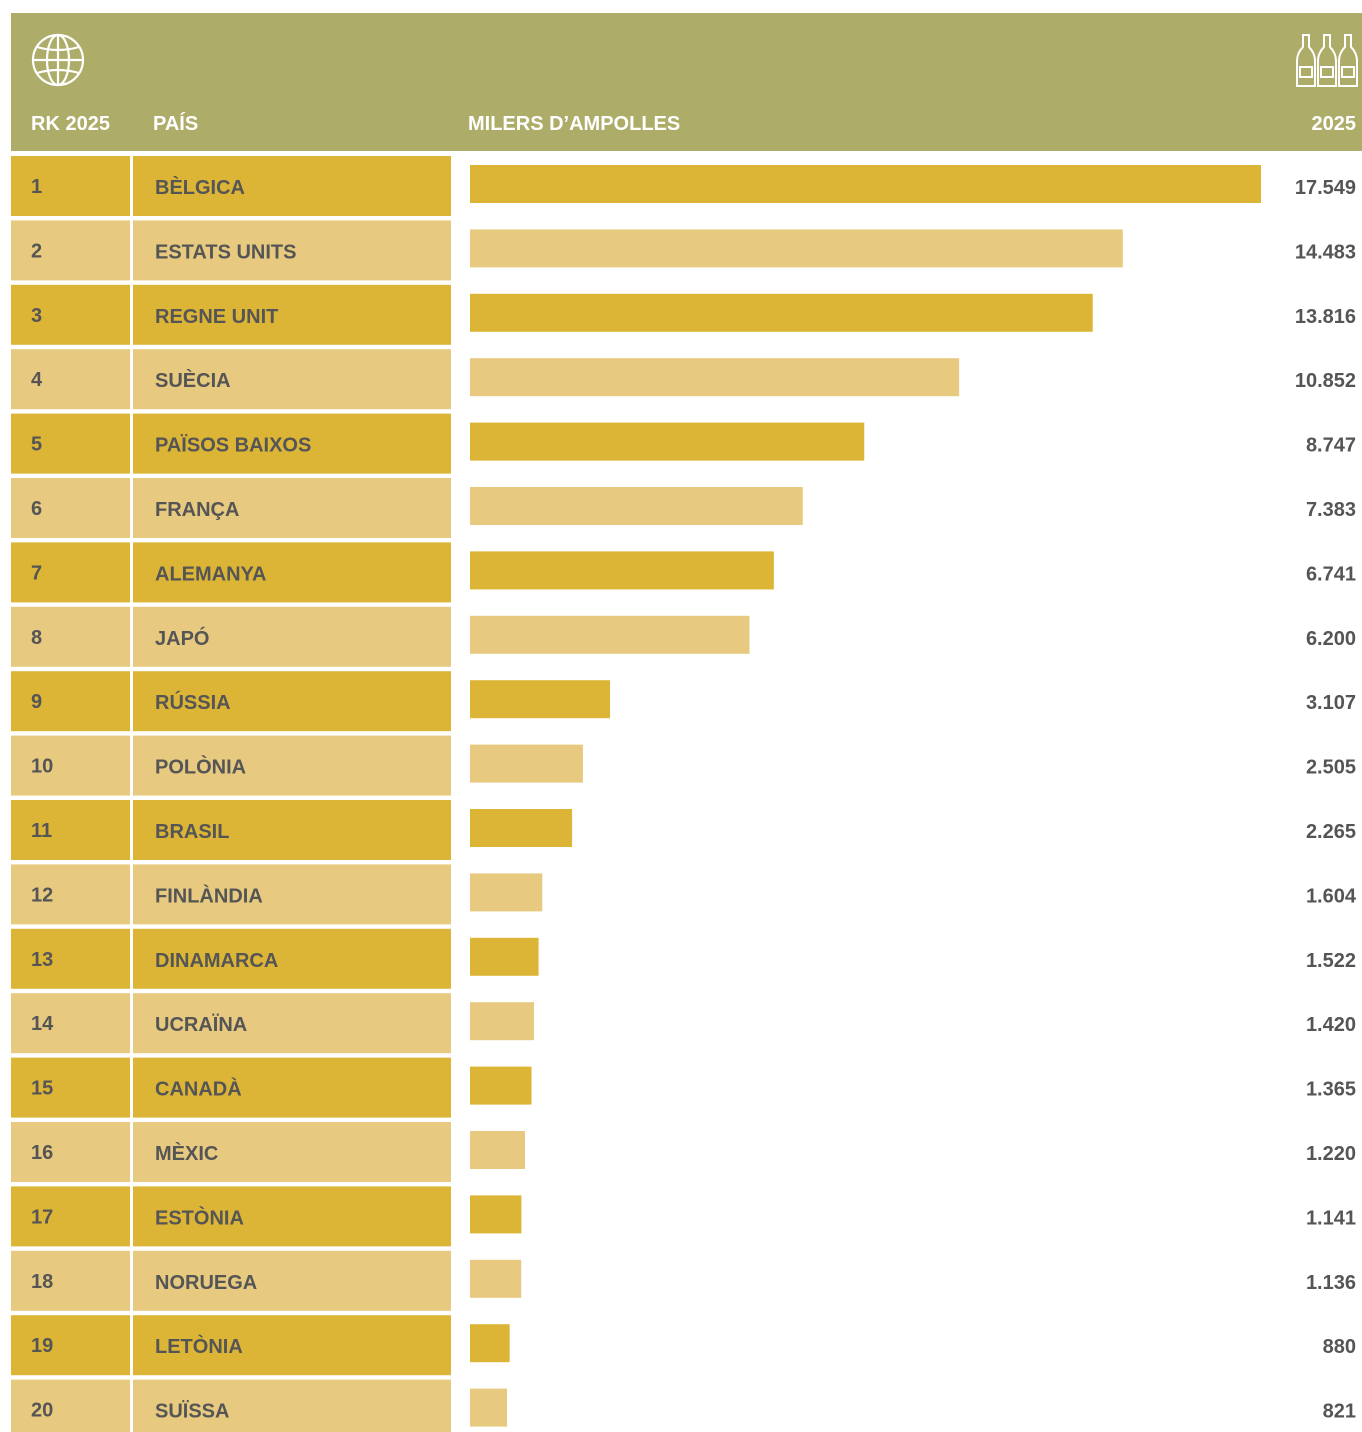 This screenshot has width=1362, height=1432. Describe the element at coordinates (42, 1153) in the screenshot. I see `rank-label: 16` at that location.